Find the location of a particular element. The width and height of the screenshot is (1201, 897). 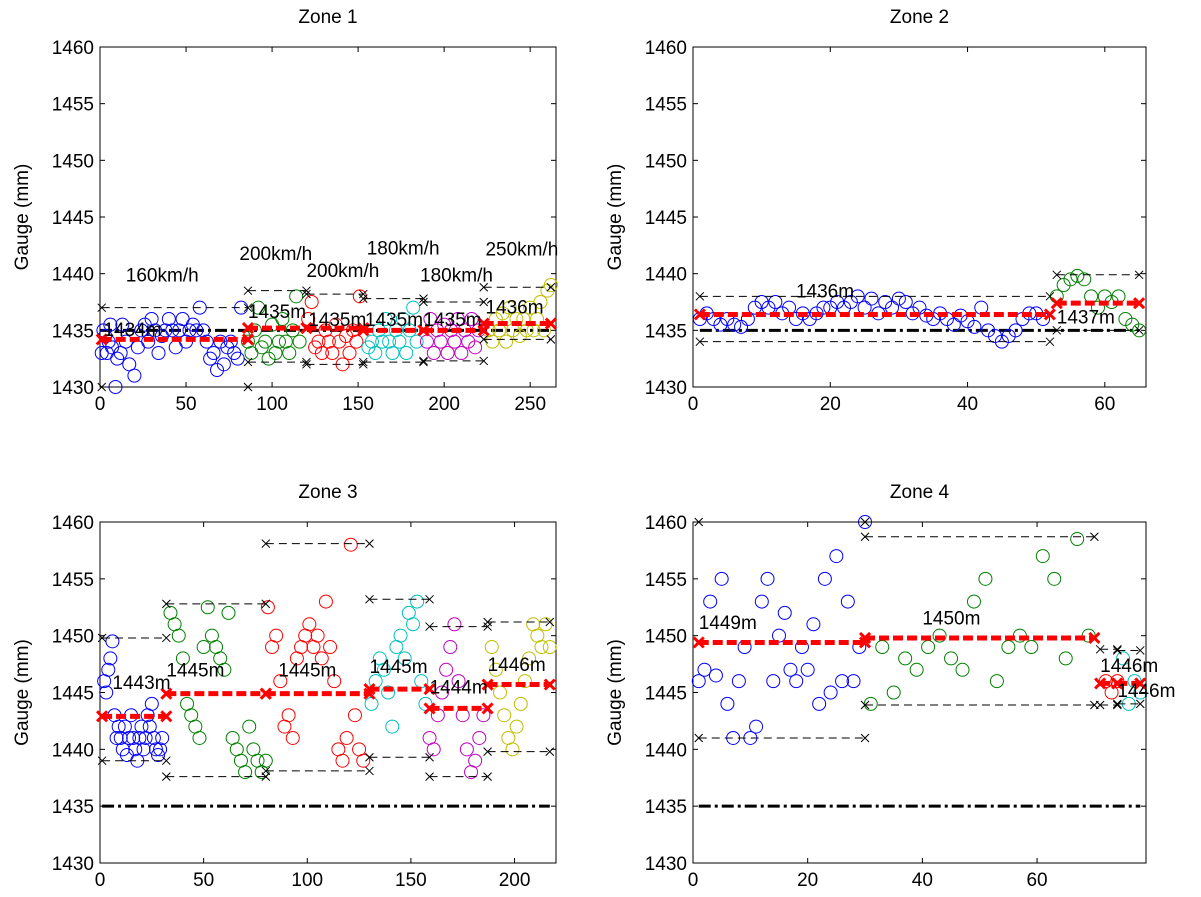

plot-frame is located at coordinates (919, 217).